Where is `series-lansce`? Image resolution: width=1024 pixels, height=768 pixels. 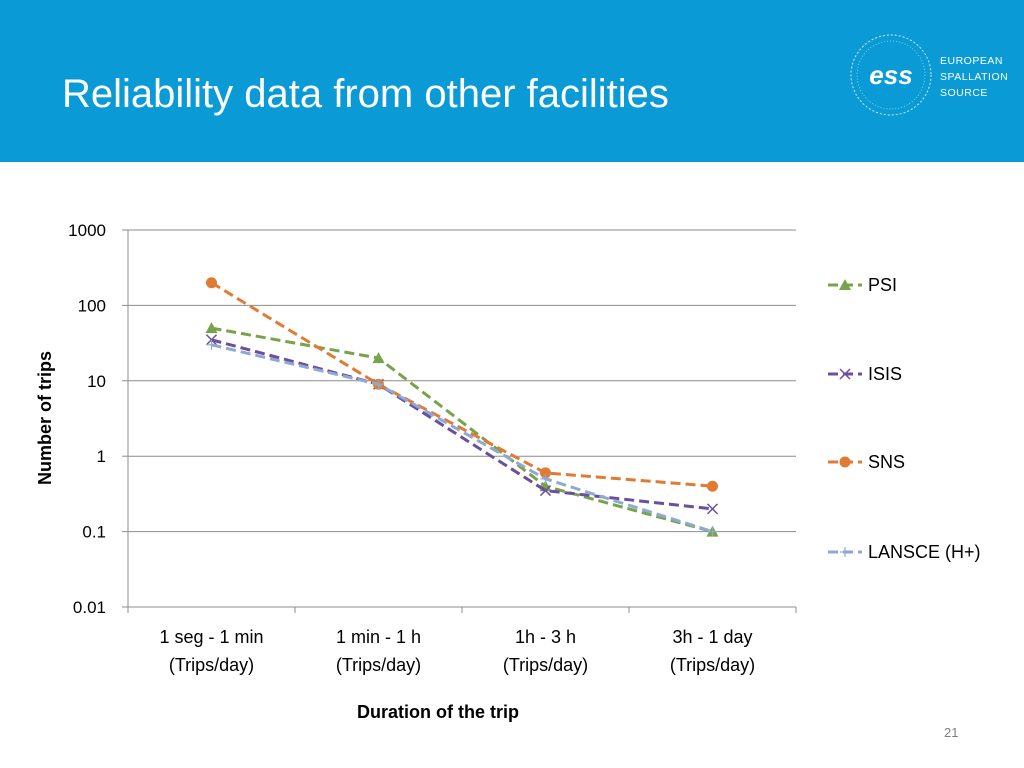
series-lansce is located at coordinates (462, 438).